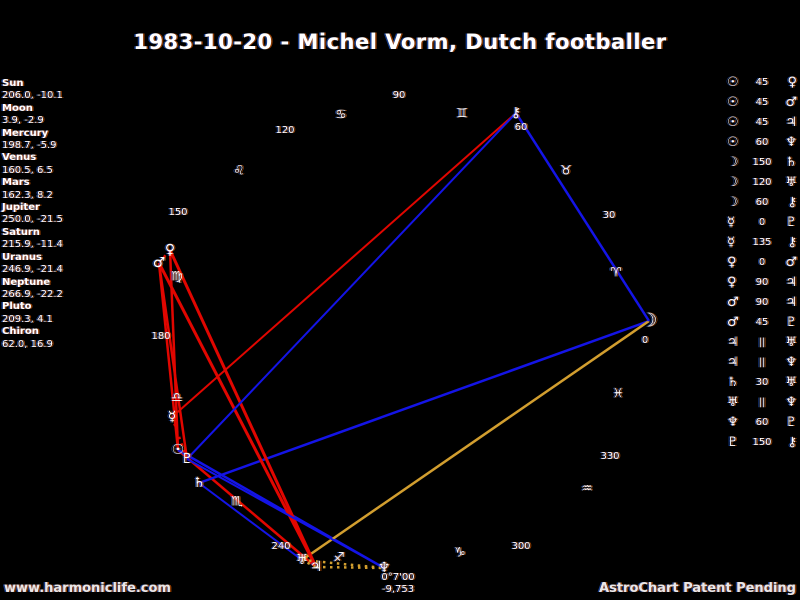 The width and height of the screenshot is (800, 600). What do you see at coordinates (177, 277) in the screenshot?
I see `zodiac-glyph-virgo: ♍` at bounding box center [177, 277].